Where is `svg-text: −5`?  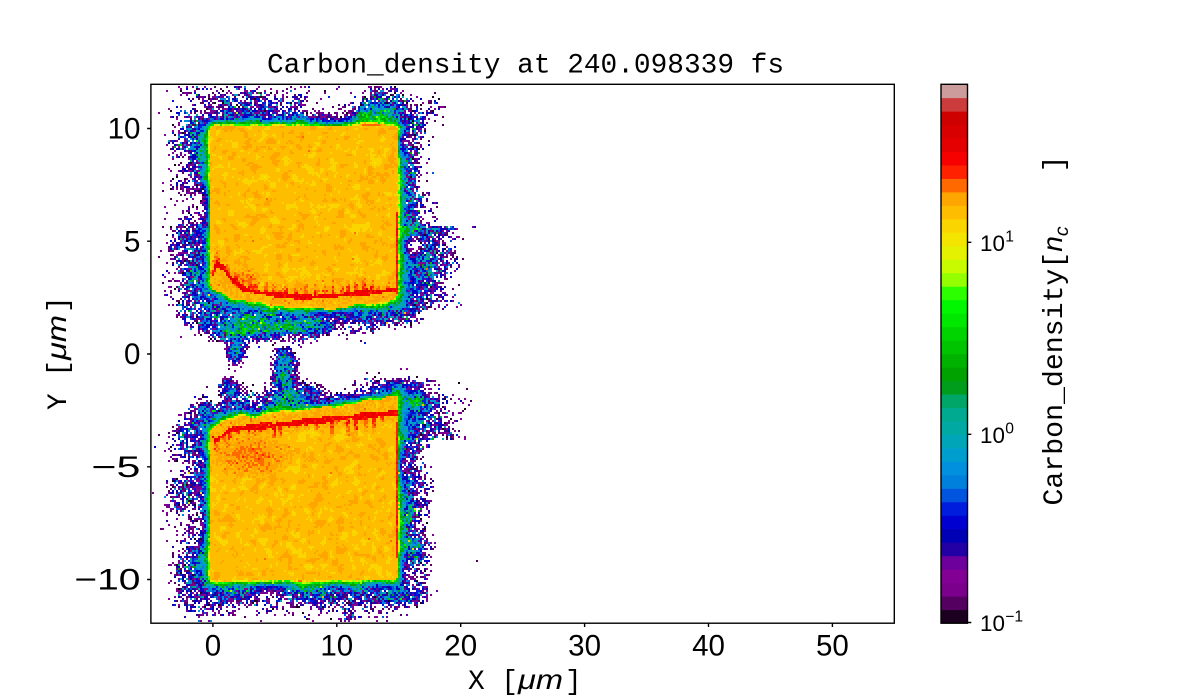
svg-text: −5 is located at coordinates (115, 467).